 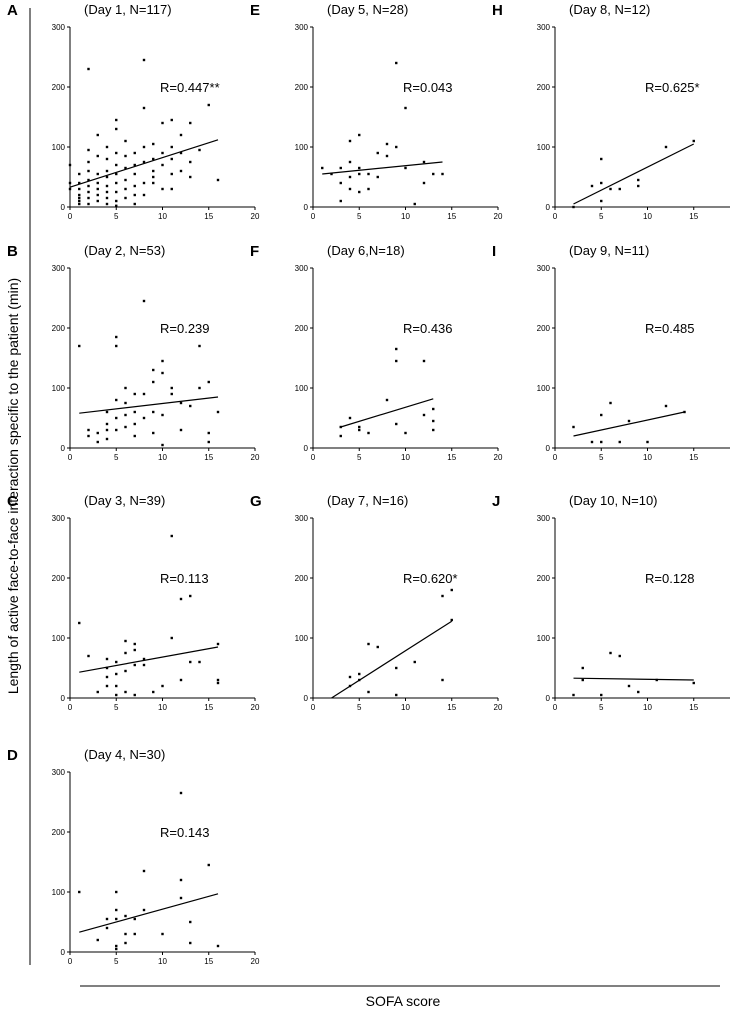 I want to click on panel-title: (Day 8, N=12), so click(x=609, y=9).